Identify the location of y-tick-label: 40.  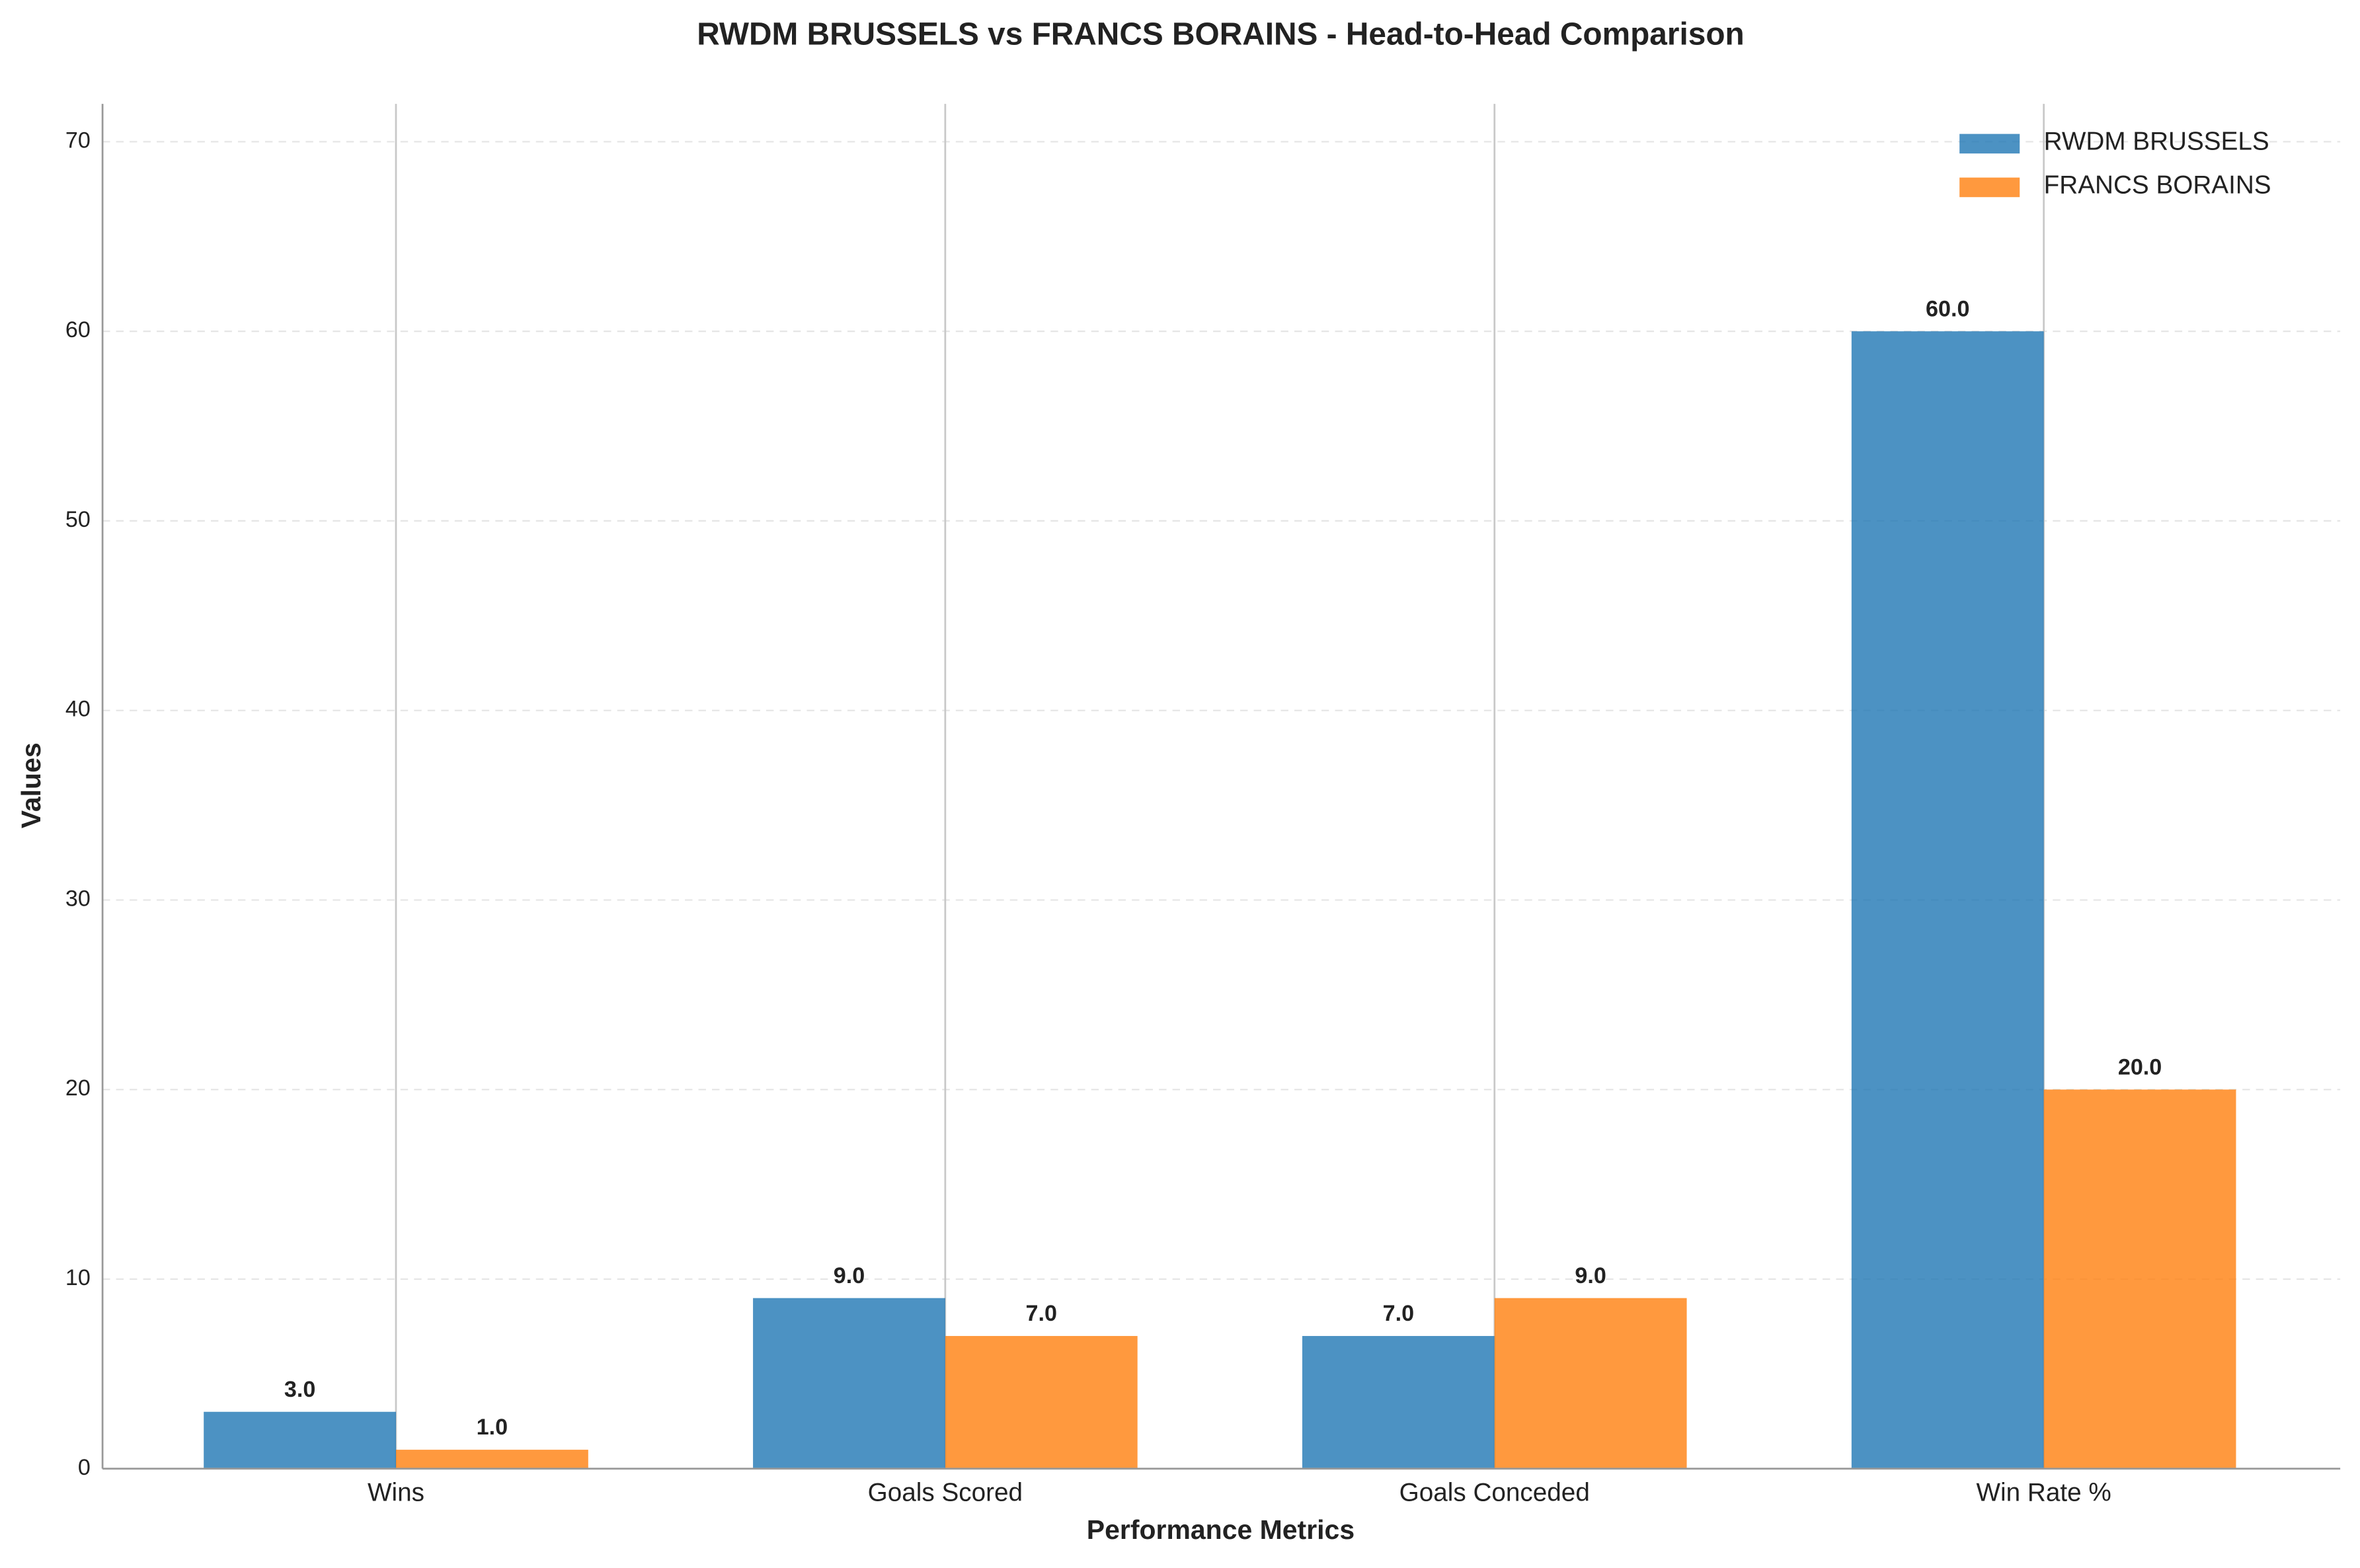
(78, 709).